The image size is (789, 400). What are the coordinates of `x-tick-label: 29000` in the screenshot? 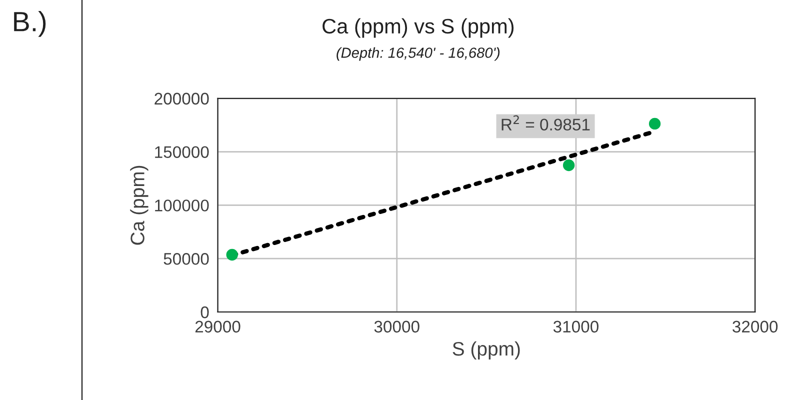 It's located at (217, 326).